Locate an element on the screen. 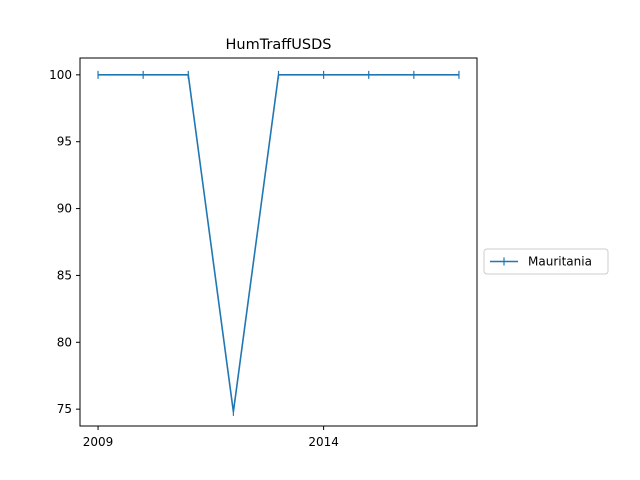 The image size is (640, 480). x-tick-label: 2014 is located at coordinates (323, 442).